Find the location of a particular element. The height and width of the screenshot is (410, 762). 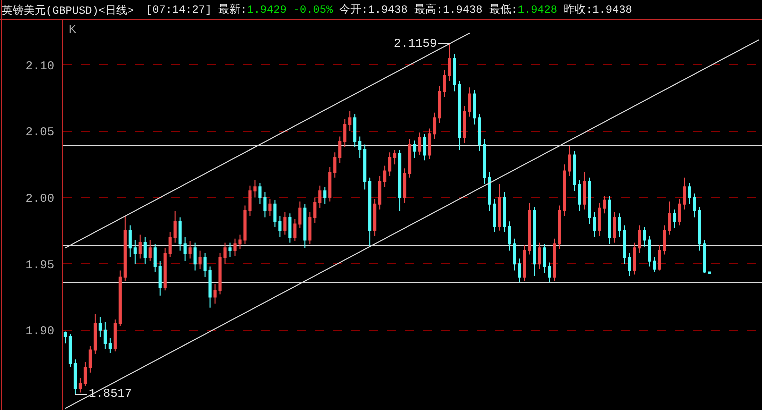

annotation: 2.1159 is located at coordinates (416, 44).